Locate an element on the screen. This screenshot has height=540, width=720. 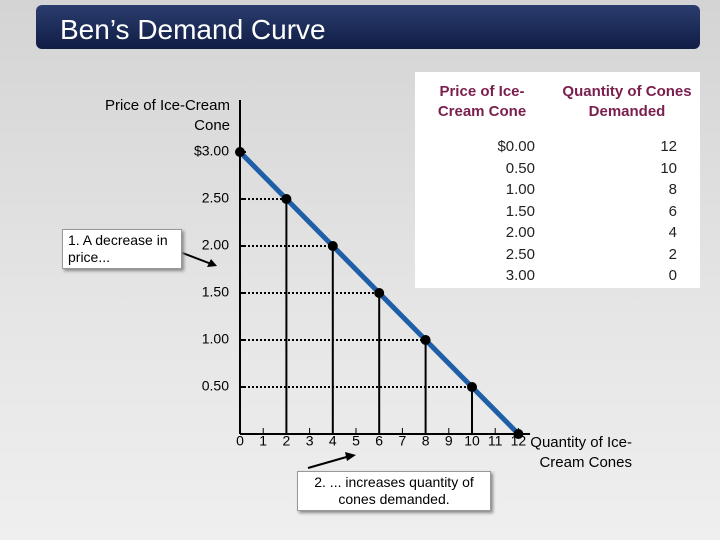
table-header: Price of Ice-Cream Cone is located at coordinates (482, 101).